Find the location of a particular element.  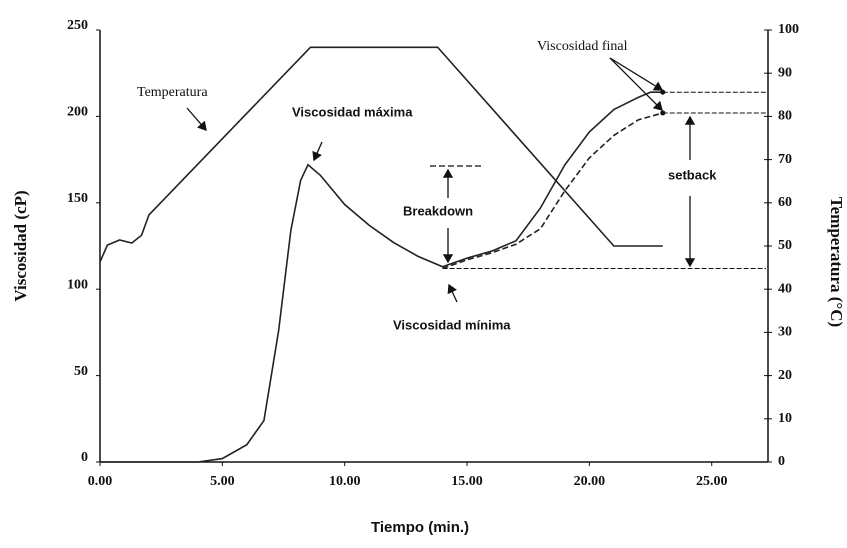

y2-tick-label: 60 is located at coordinates (785, 202).